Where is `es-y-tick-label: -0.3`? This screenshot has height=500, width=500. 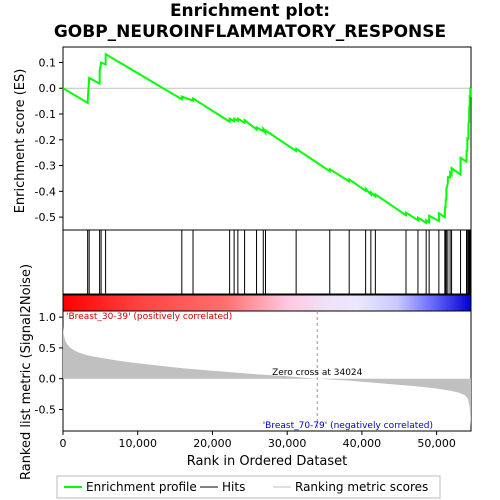
es-y-tick-label: -0.3 is located at coordinates (45, 166).